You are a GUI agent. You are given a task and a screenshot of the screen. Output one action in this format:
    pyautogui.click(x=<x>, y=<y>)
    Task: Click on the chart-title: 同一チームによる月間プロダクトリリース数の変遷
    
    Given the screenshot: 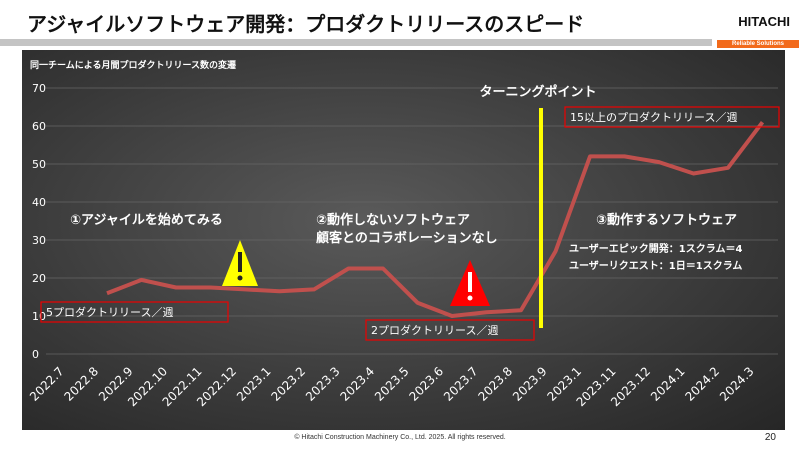 What is the action you would take?
    pyautogui.click(x=133, y=65)
    